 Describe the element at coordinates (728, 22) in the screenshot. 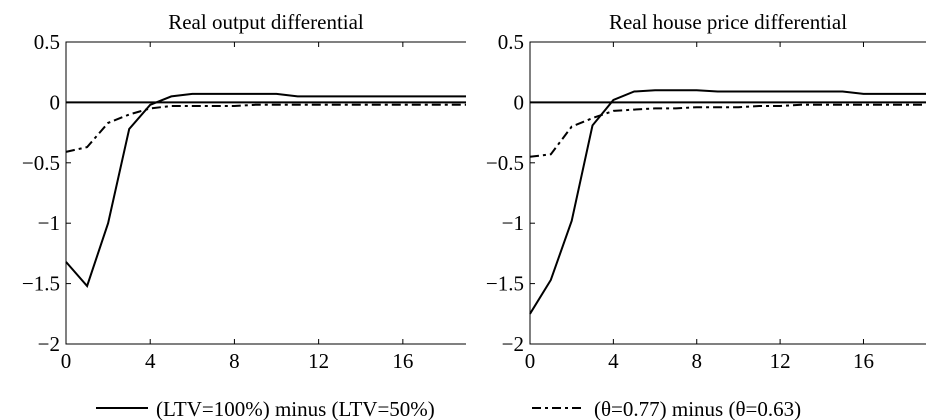

I see `chart-title: Real house price differential` at that location.